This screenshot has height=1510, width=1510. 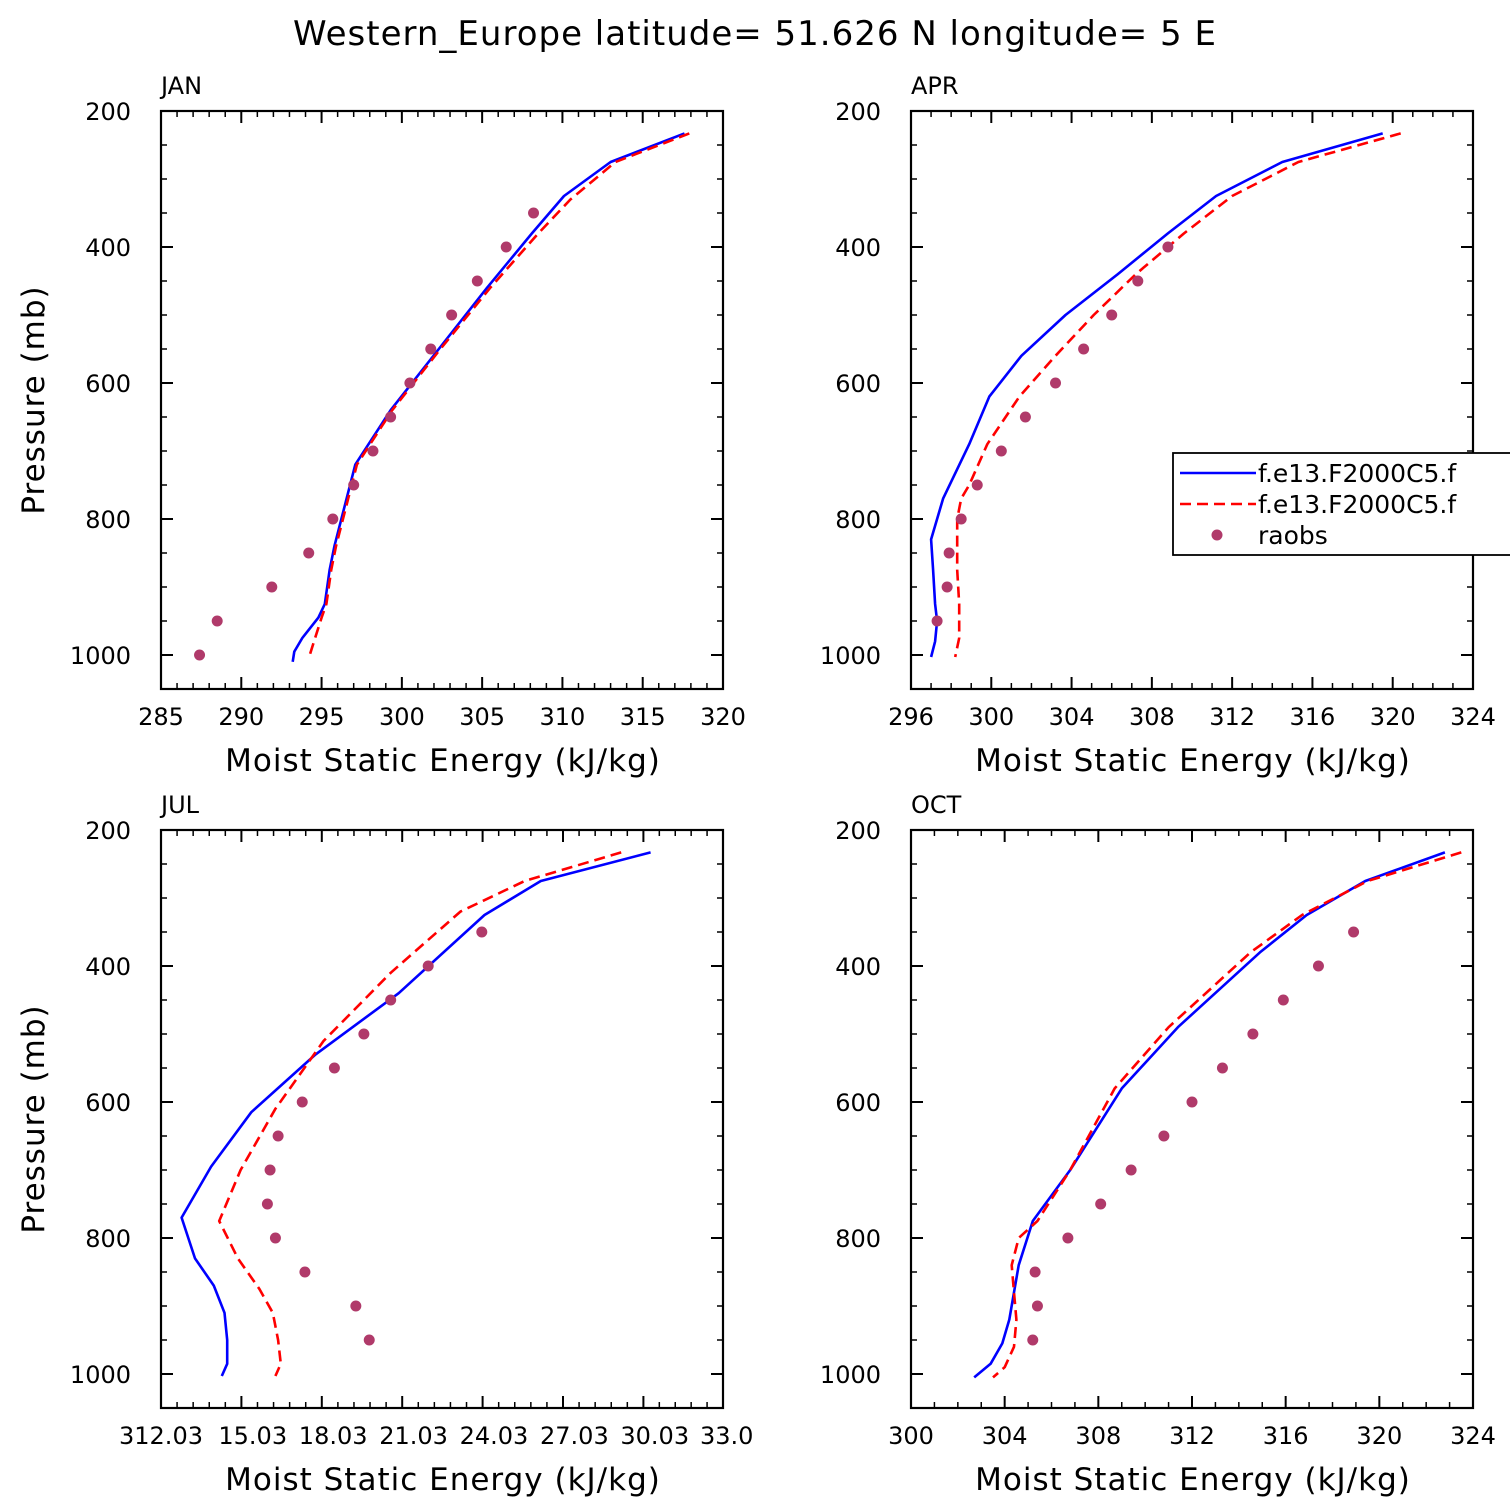 I want to click on panel-label: JUL, so click(x=179, y=805).